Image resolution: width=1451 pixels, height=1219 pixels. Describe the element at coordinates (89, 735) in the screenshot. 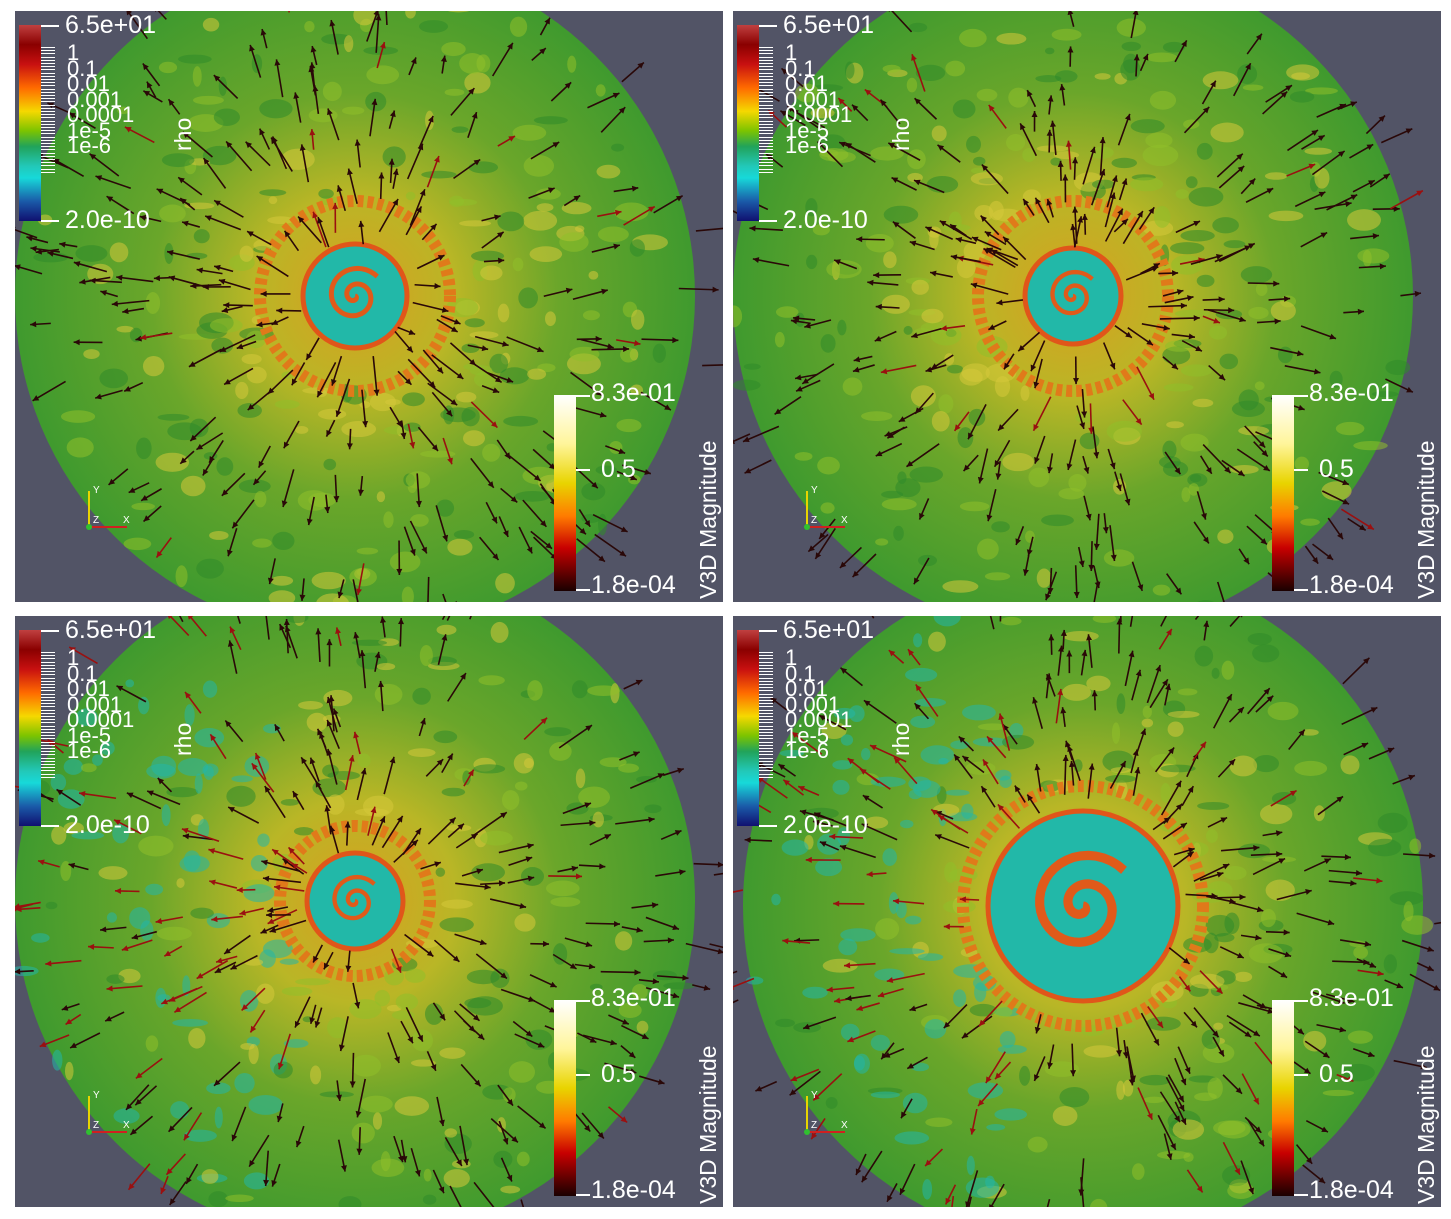

I see `rho-tick-label: 1e-5` at that location.